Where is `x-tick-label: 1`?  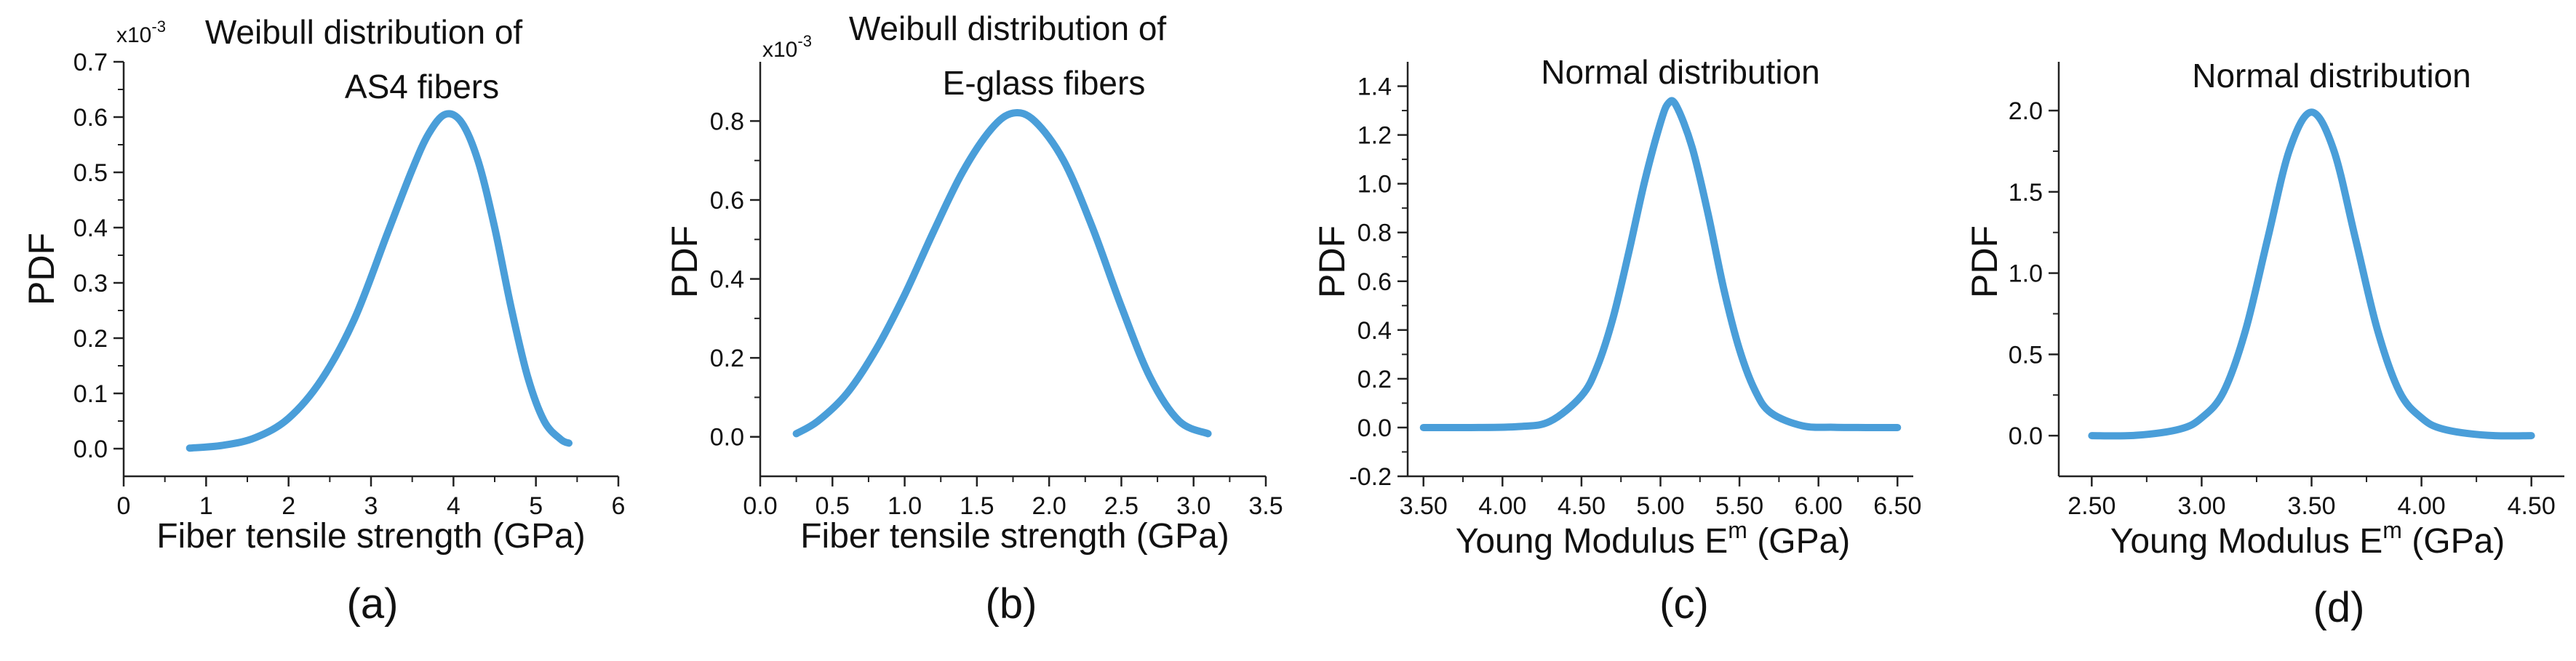 x-tick-label: 1 is located at coordinates (206, 506).